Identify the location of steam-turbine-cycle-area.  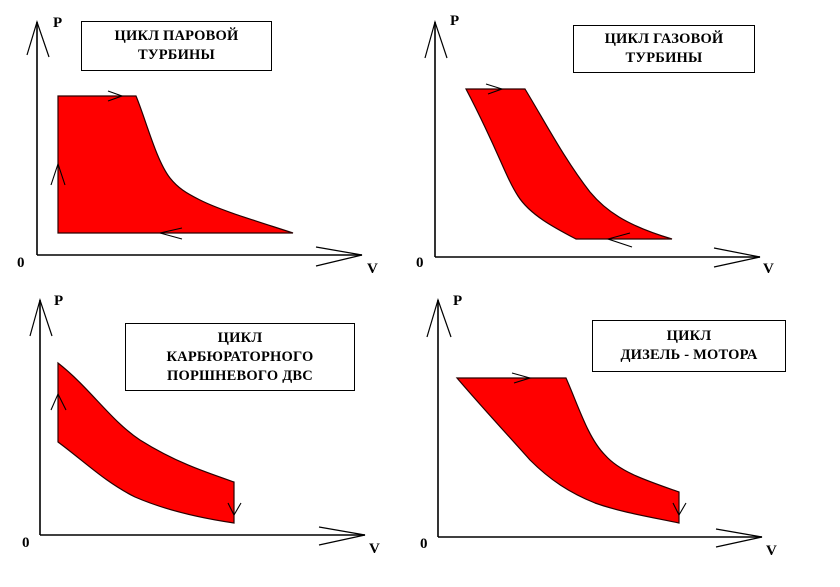
(175, 164).